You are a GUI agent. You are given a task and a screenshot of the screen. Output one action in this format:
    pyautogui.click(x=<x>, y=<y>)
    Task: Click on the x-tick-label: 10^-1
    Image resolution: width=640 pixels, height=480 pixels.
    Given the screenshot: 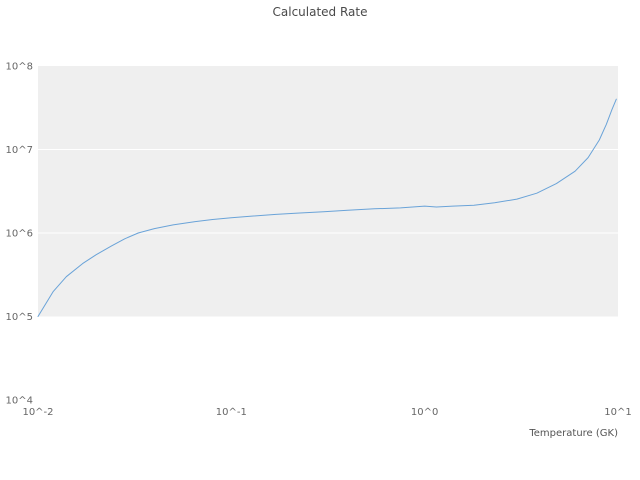 What is the action you would take?
    pyautogui.click(x=231, y=412)
    